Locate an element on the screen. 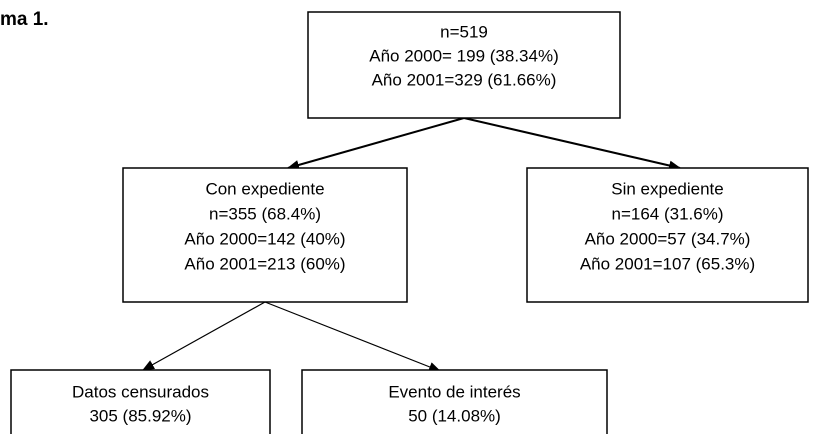 Image resolution: width=830 pixels, height=434 pixels. node-text: Año 2001=329 (61.66%) is located at coordinates (464, 79).